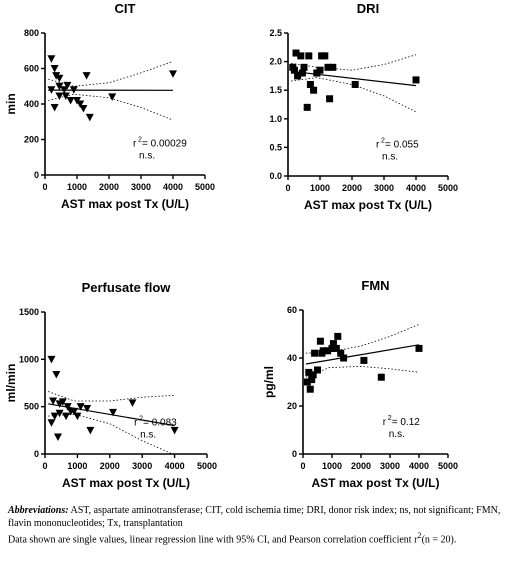 The height and width of the screenshot is (570, 520). Describe the element at coordinates (11, 103) in the screenshot. I see `y-axis-label: min` at that location.